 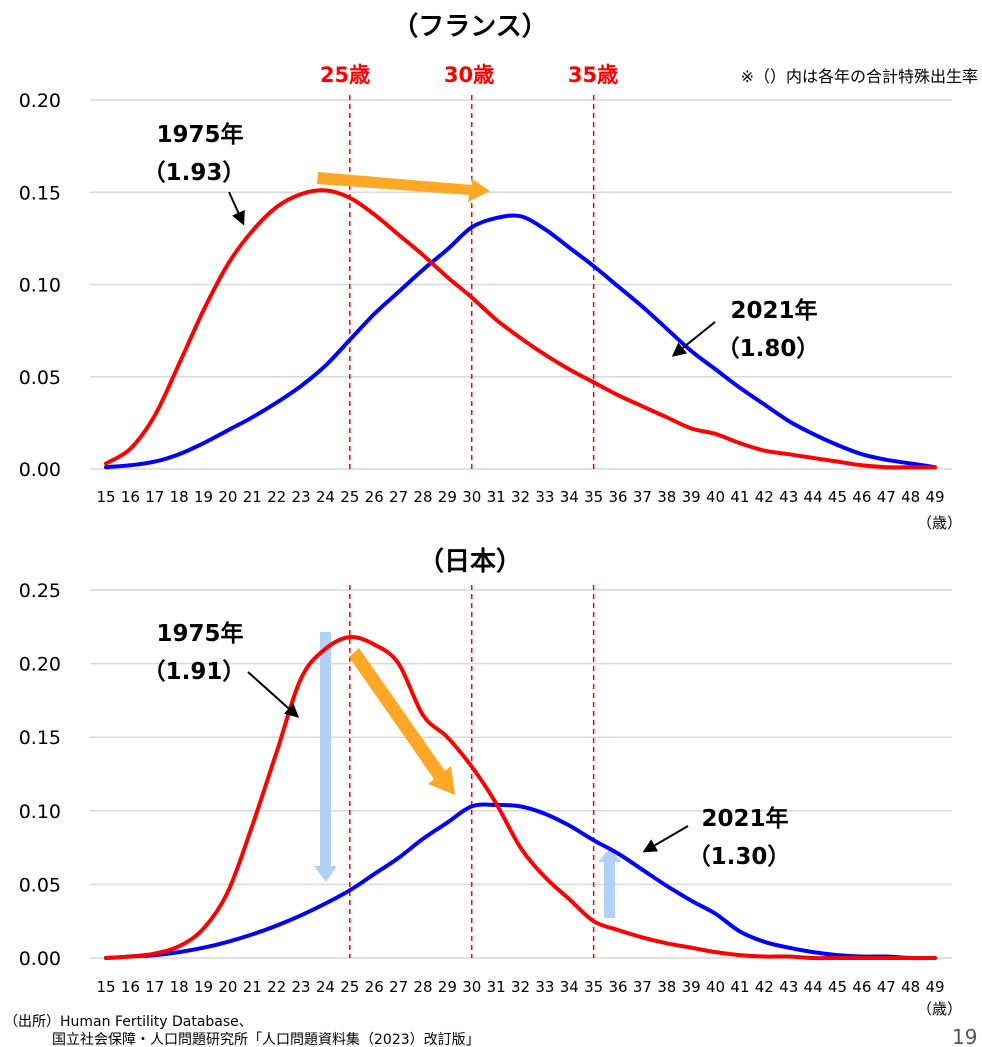 What do you see at coordinates (773, 310) in the screenshot?
I see `france-2021-label: 2021年` at bounding box center [773, 310].